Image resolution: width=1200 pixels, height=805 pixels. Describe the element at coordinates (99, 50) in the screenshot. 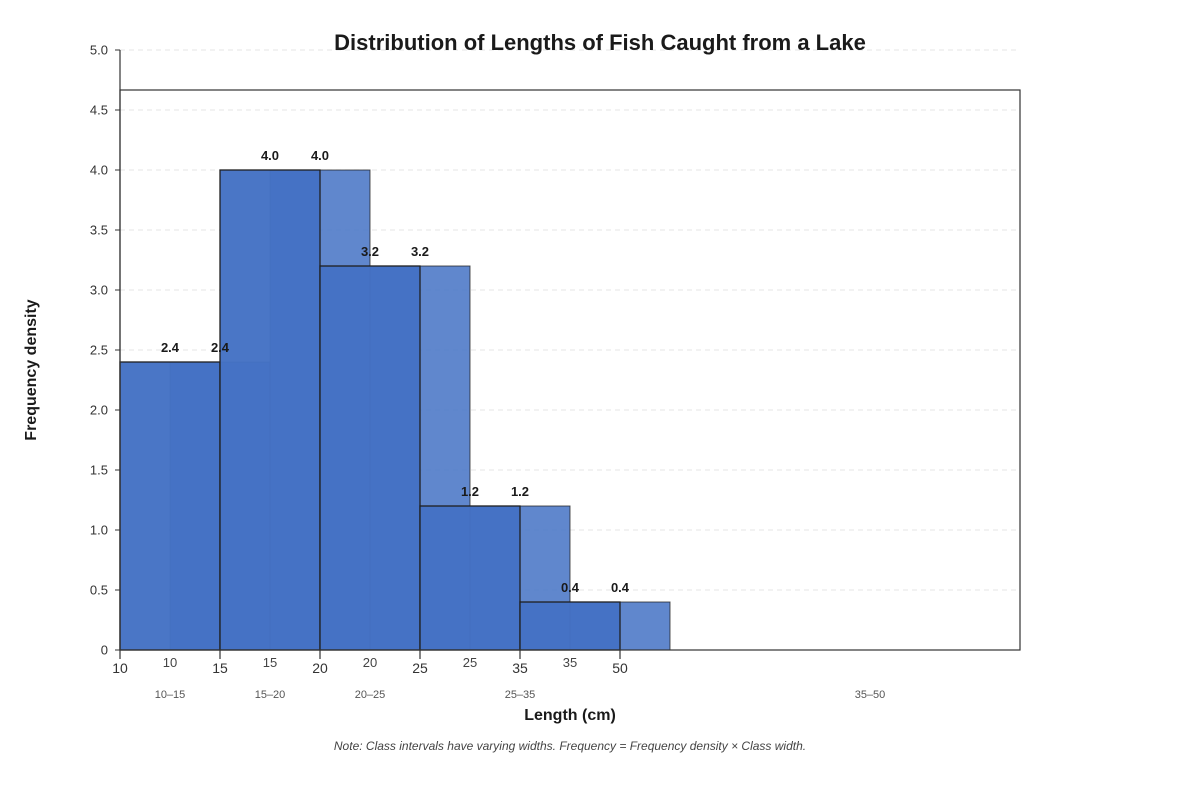

I see `y-tick-label: 5.0` at that location.